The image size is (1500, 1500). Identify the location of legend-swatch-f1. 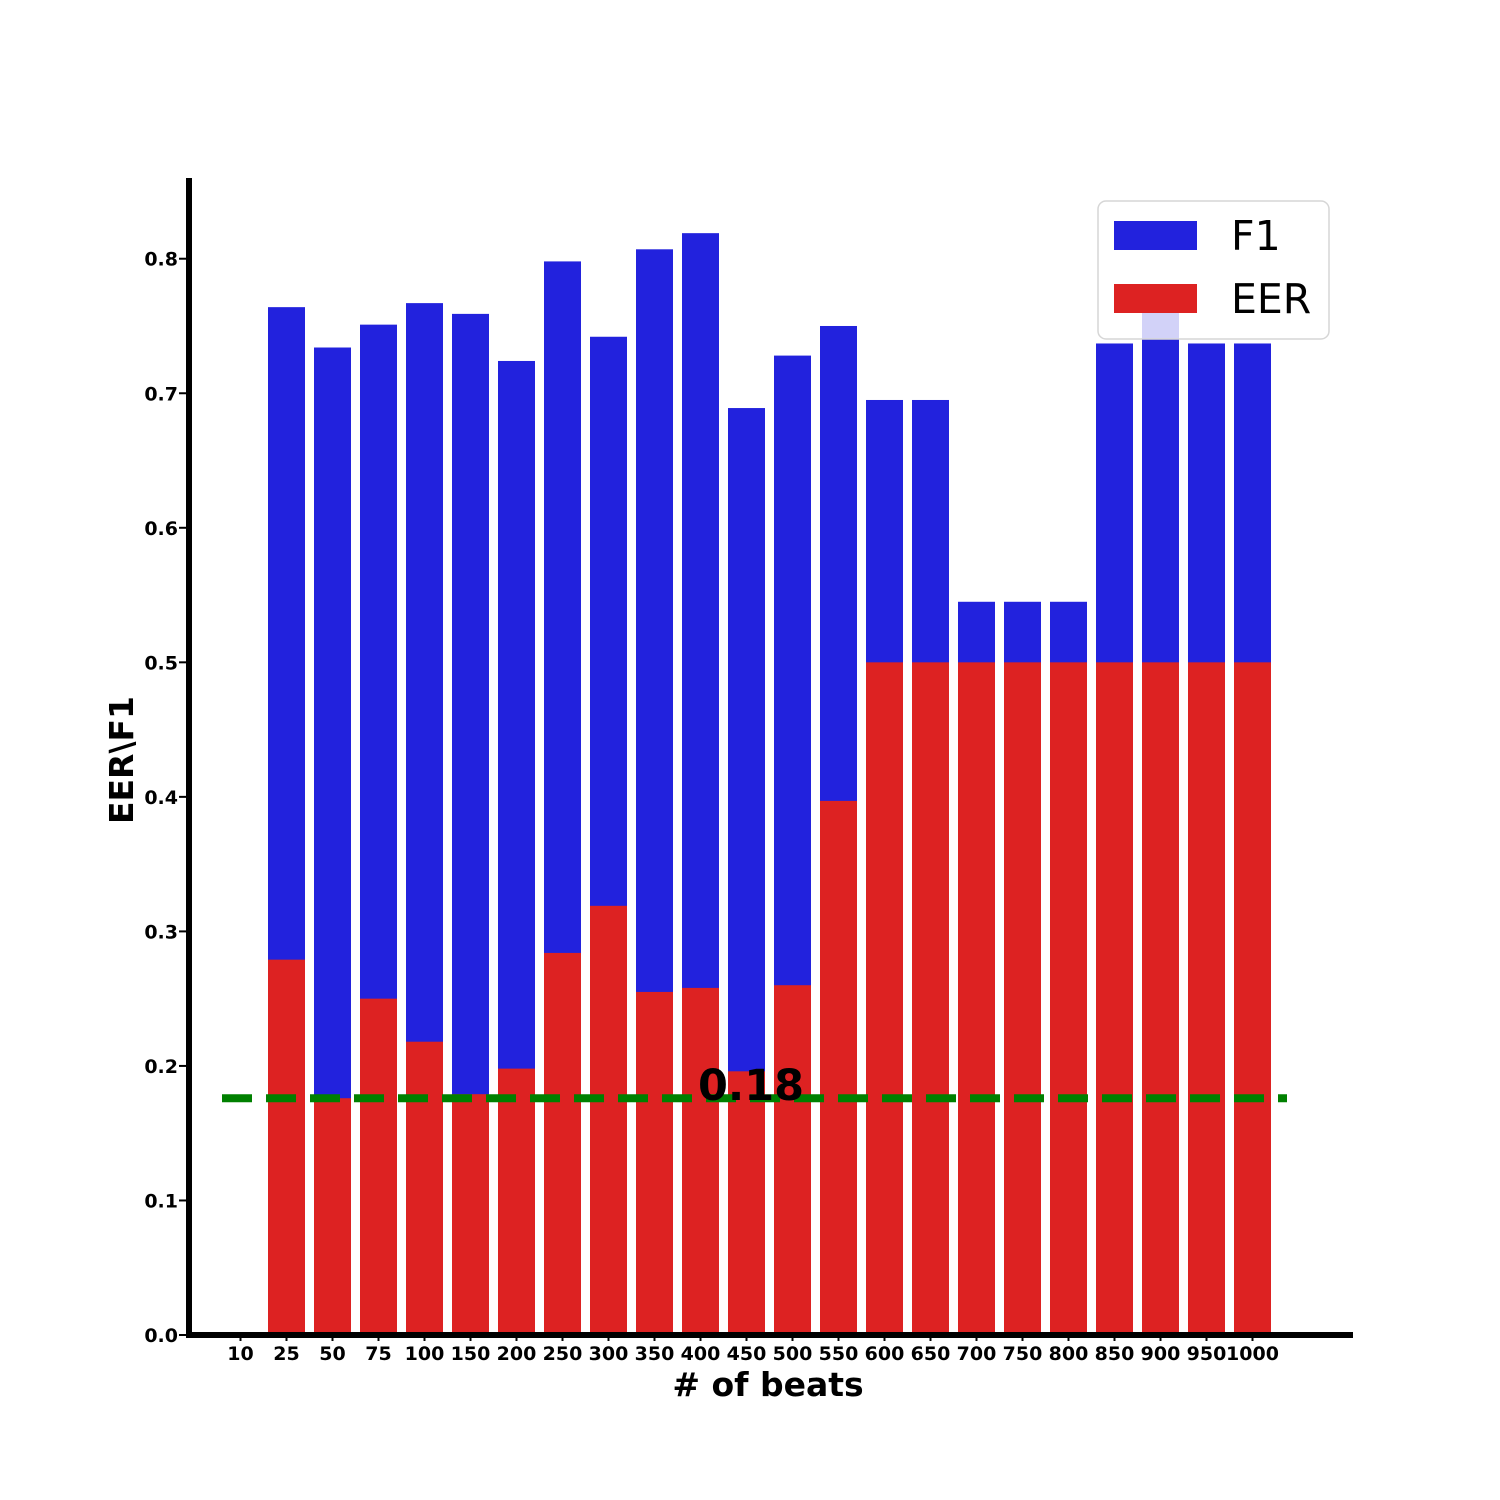
(1155, 235).